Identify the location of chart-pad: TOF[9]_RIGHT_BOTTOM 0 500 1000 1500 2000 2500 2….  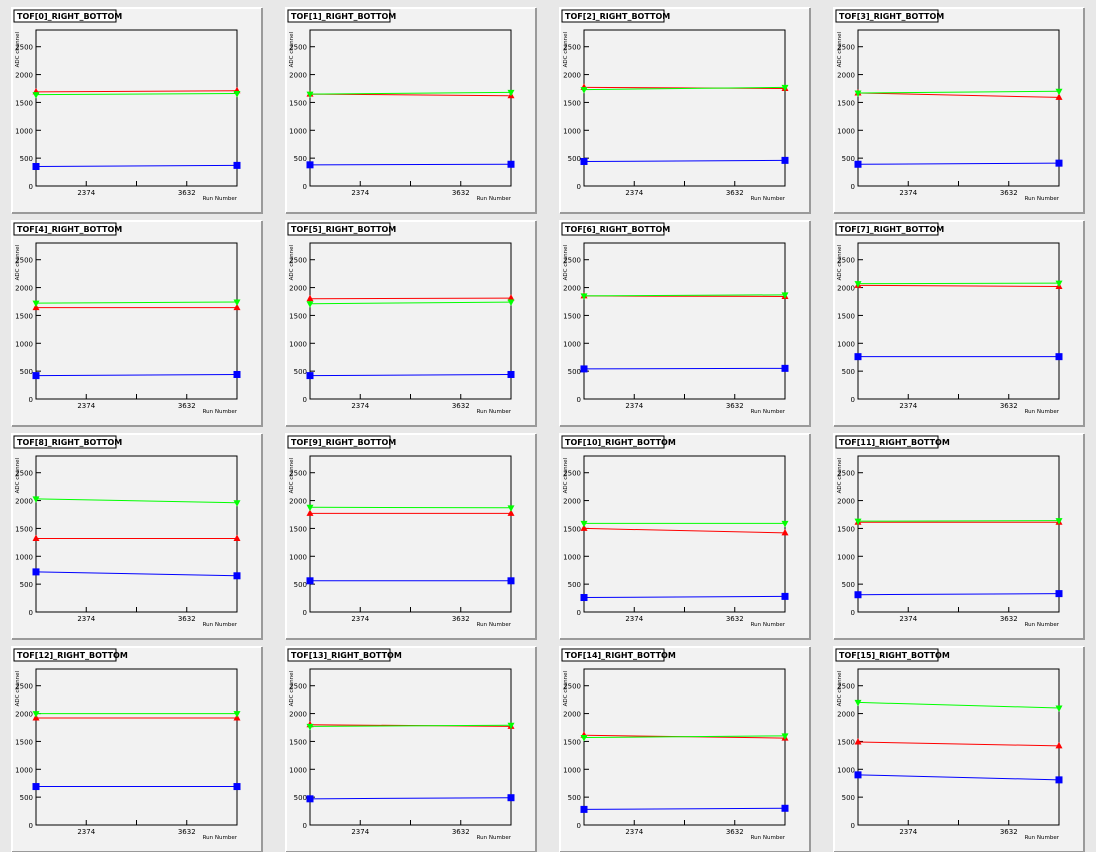
(411, 536).